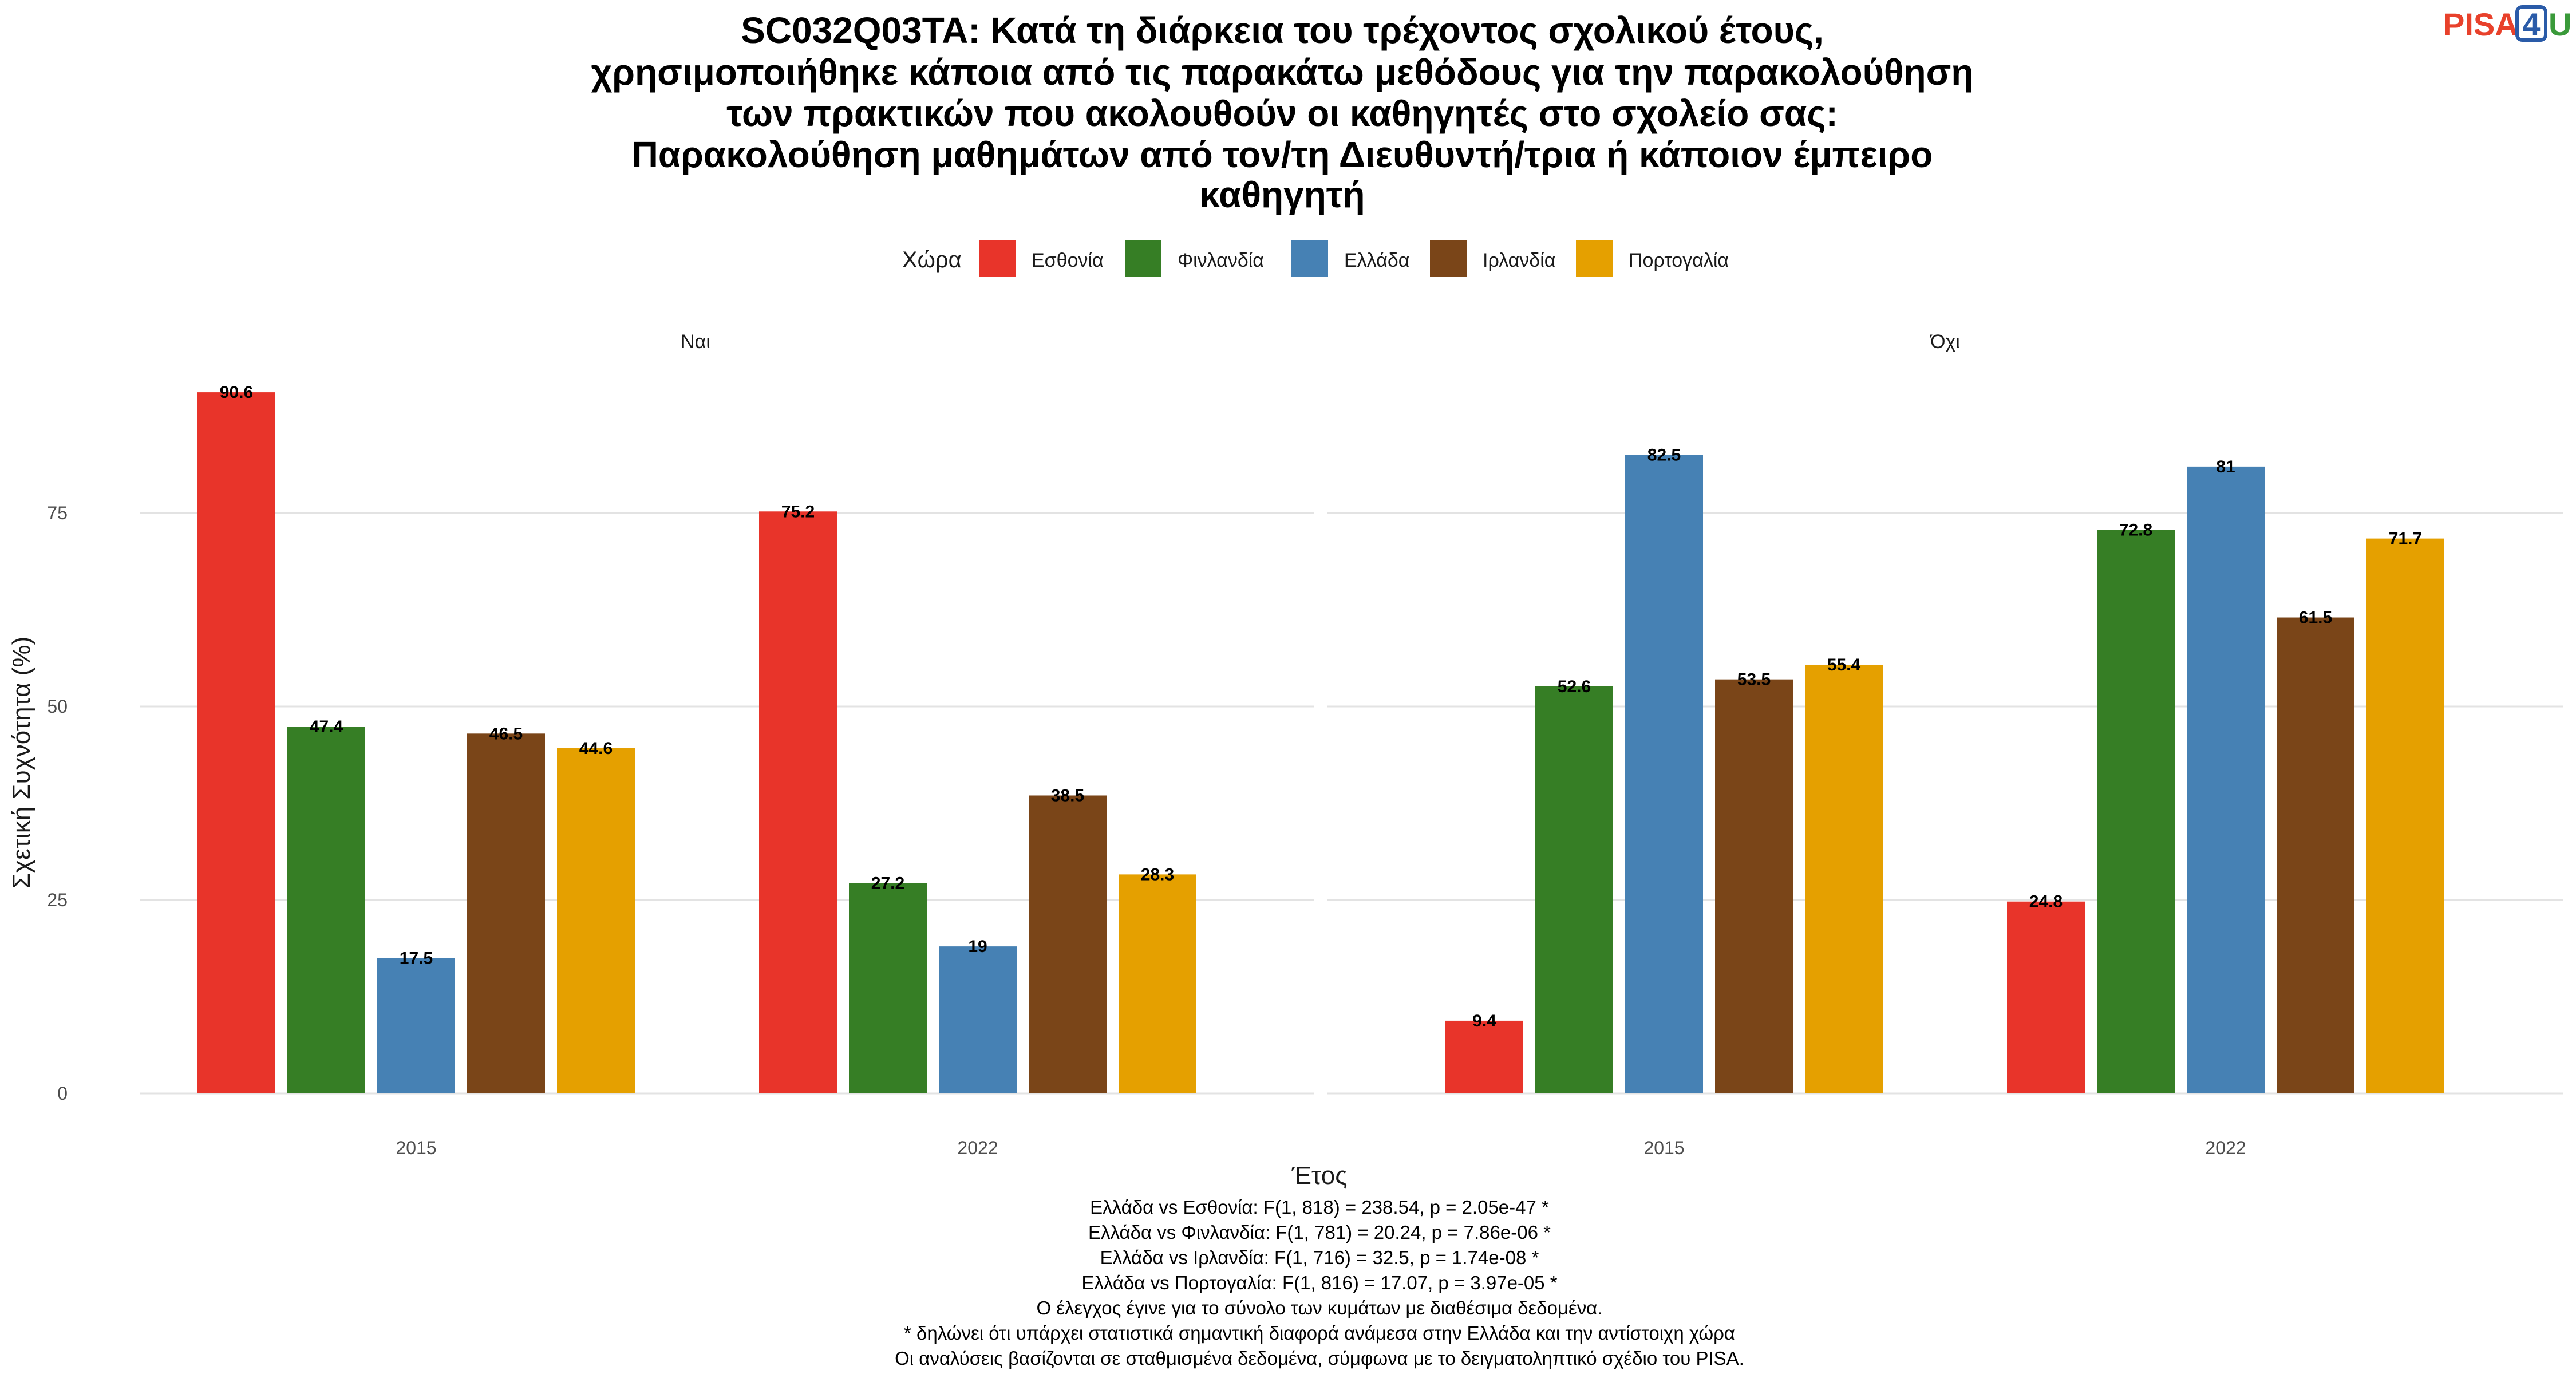 Image resolution: width=2576 pixels, height=1374 pixels. I want to click on bar-value-label: 72.8, so click(2135, 530).